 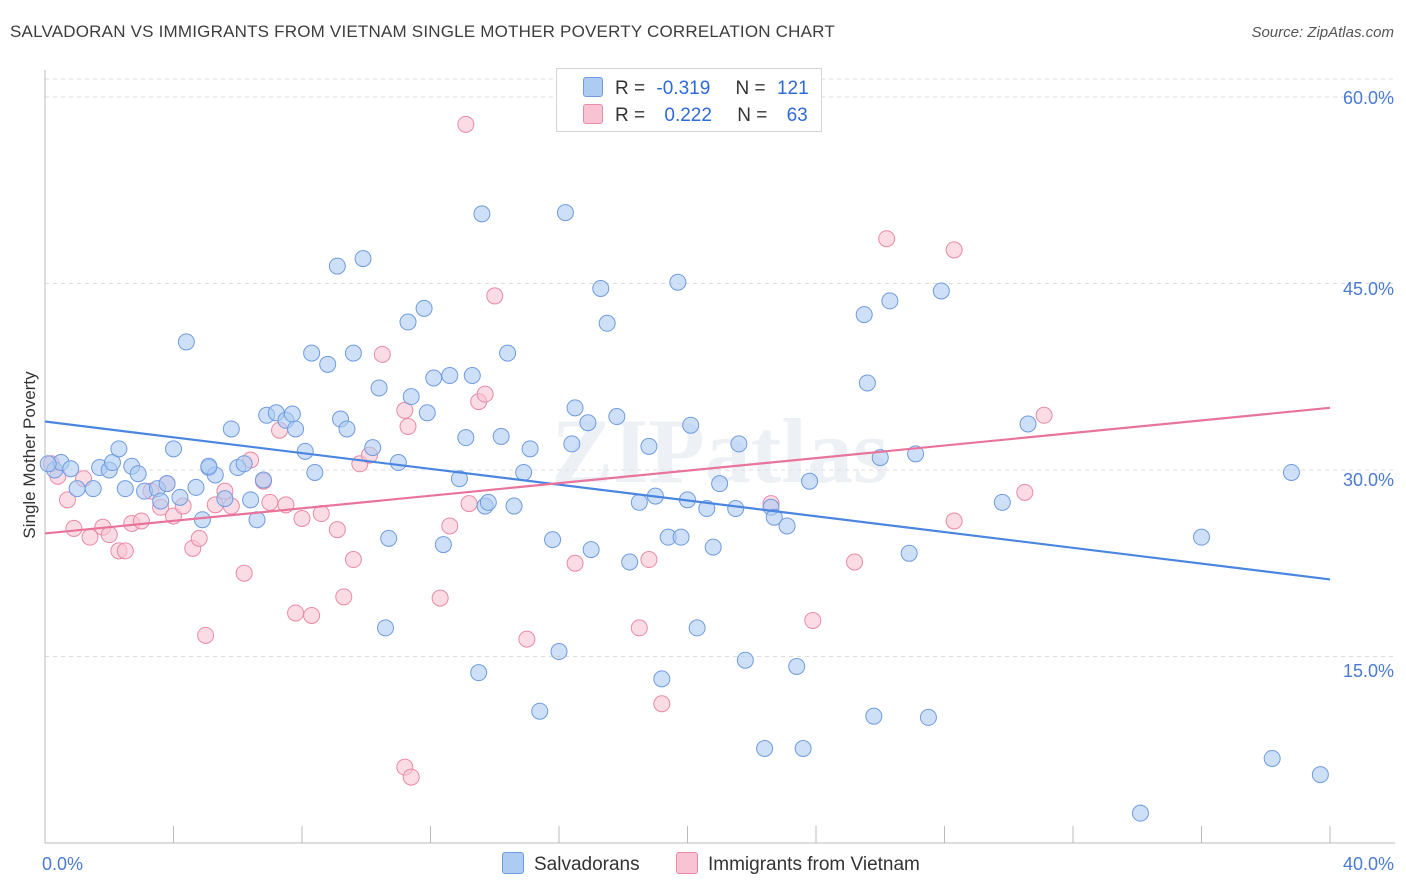 What do you see at coordinates (814, 864) in the screenshot?
I see `bottom-legend-label-vietnam: Immigrants from Vietnam` at bounding box center [814, 864].